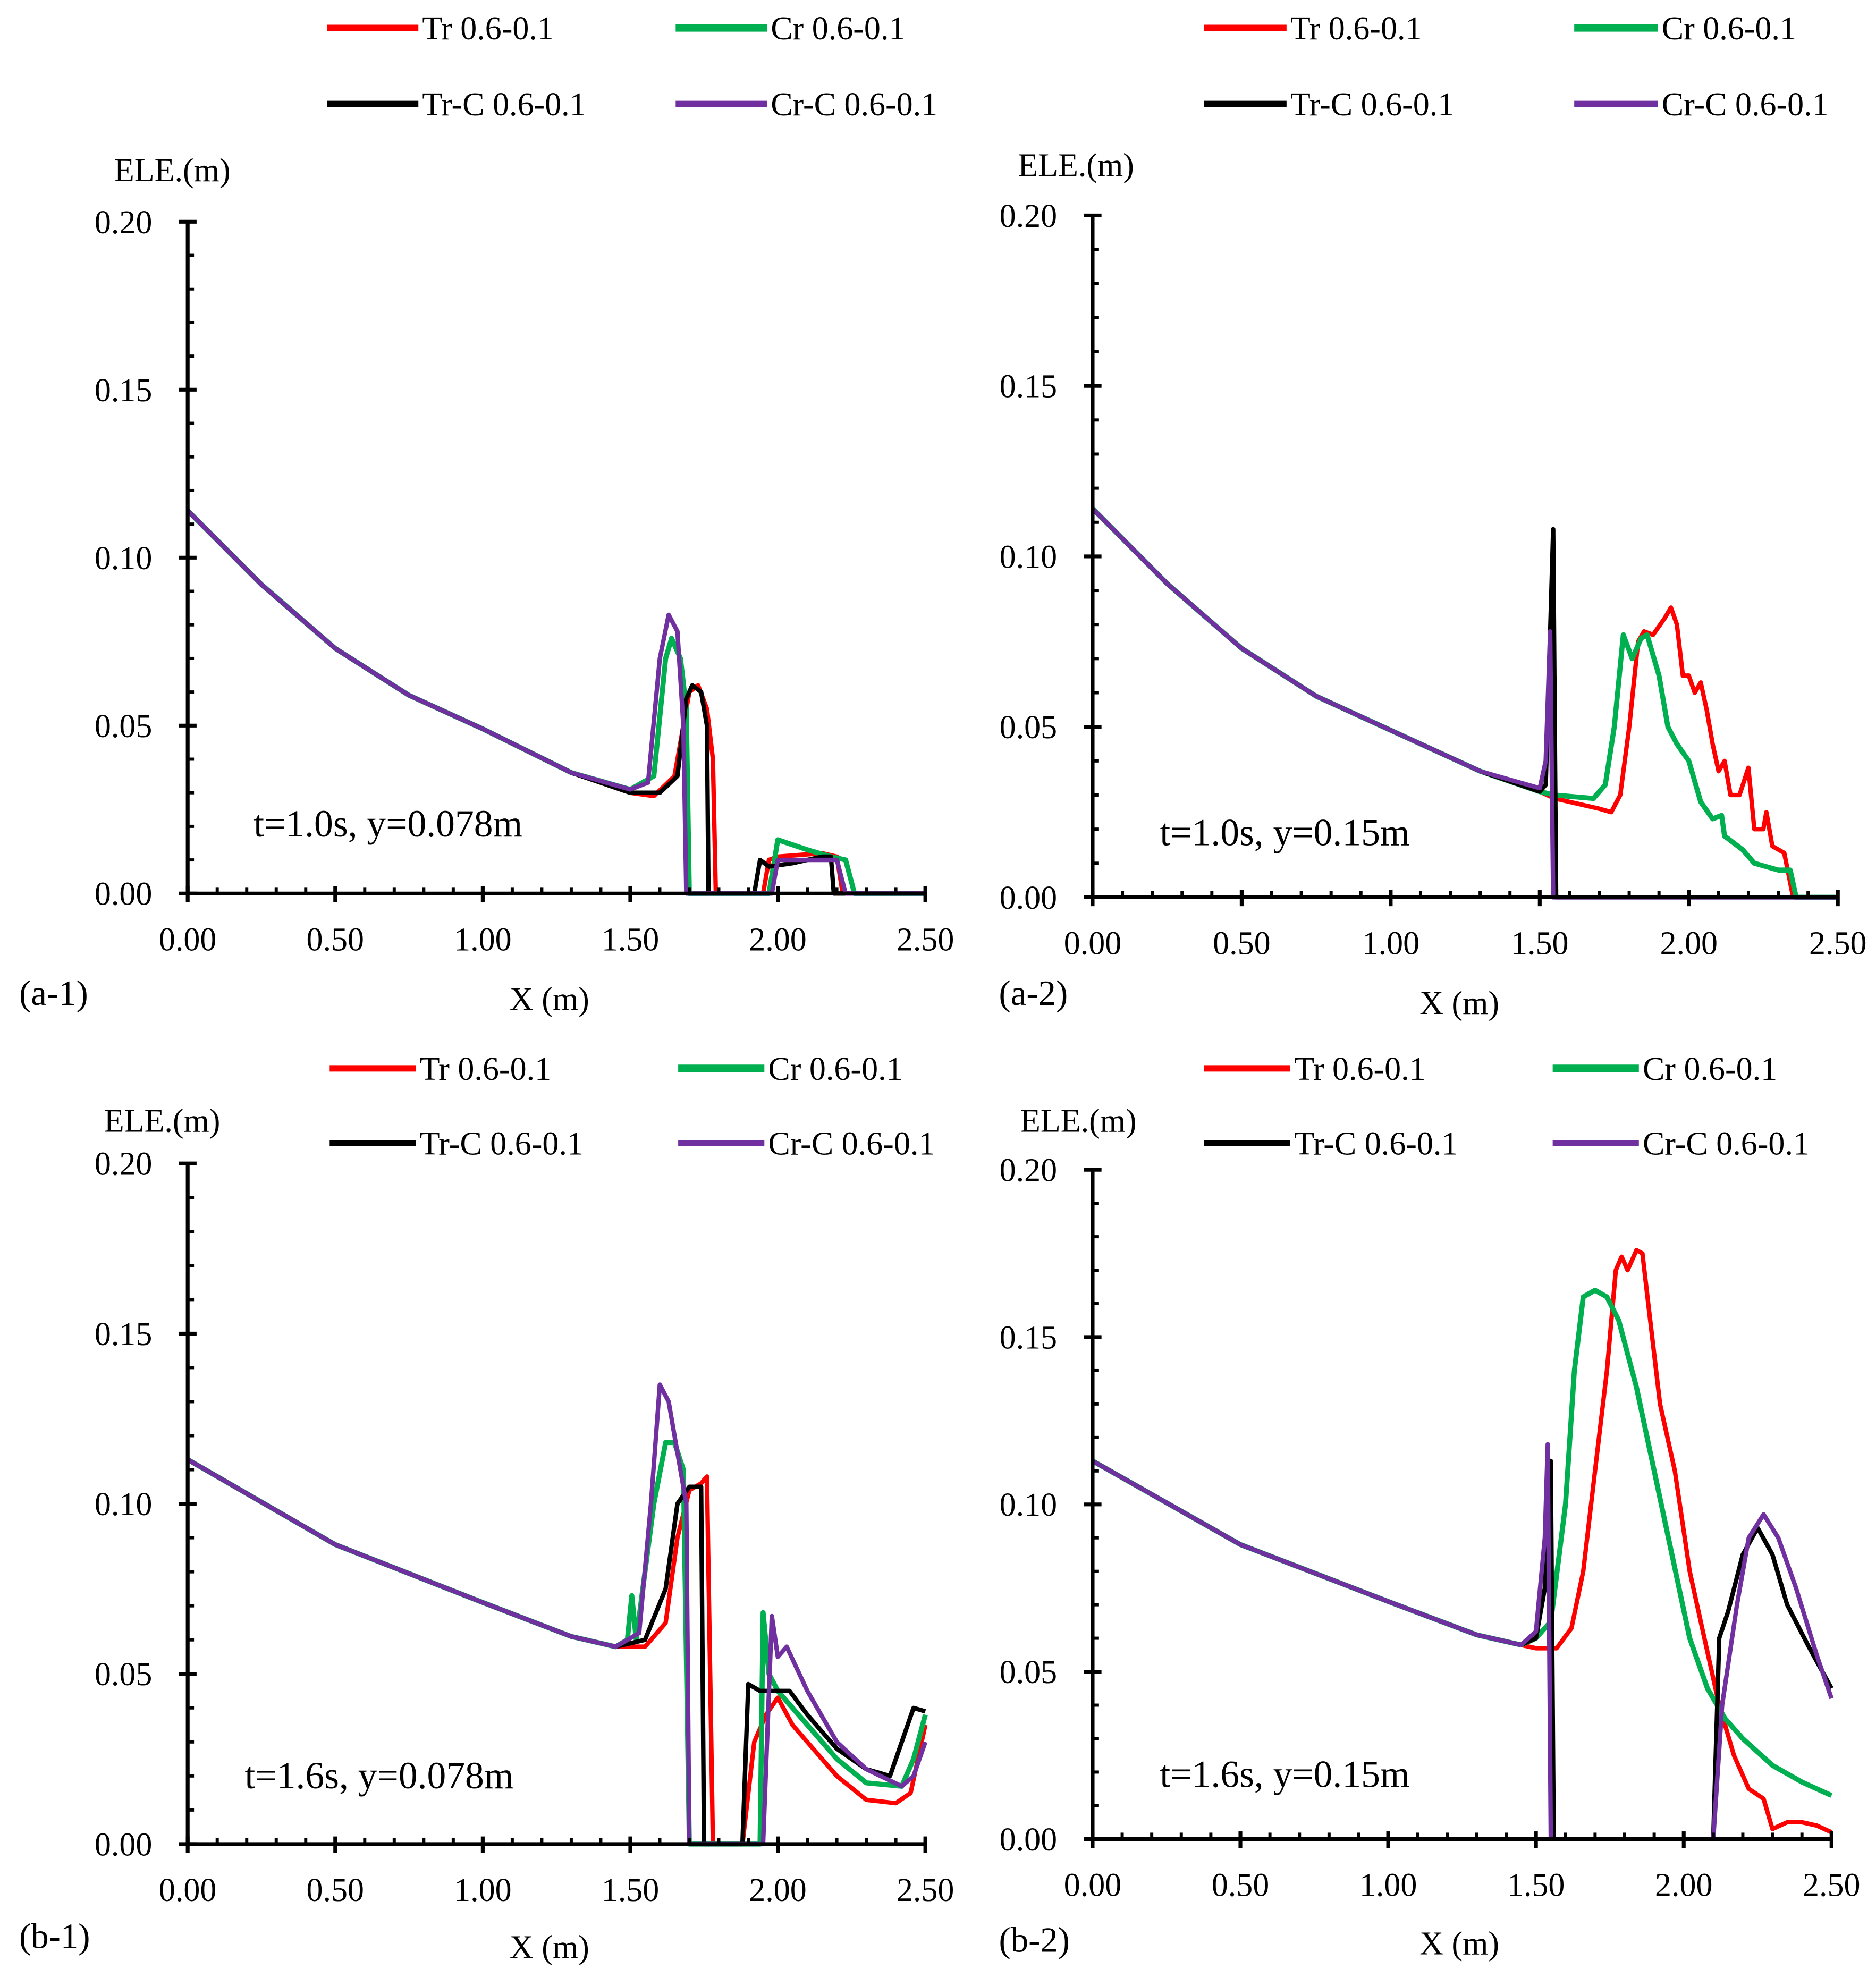  What do you see at coordinates (54, 1936) in the screenshot?
I see `panel-label: (b-1)` at bounding box center [54, 1936].